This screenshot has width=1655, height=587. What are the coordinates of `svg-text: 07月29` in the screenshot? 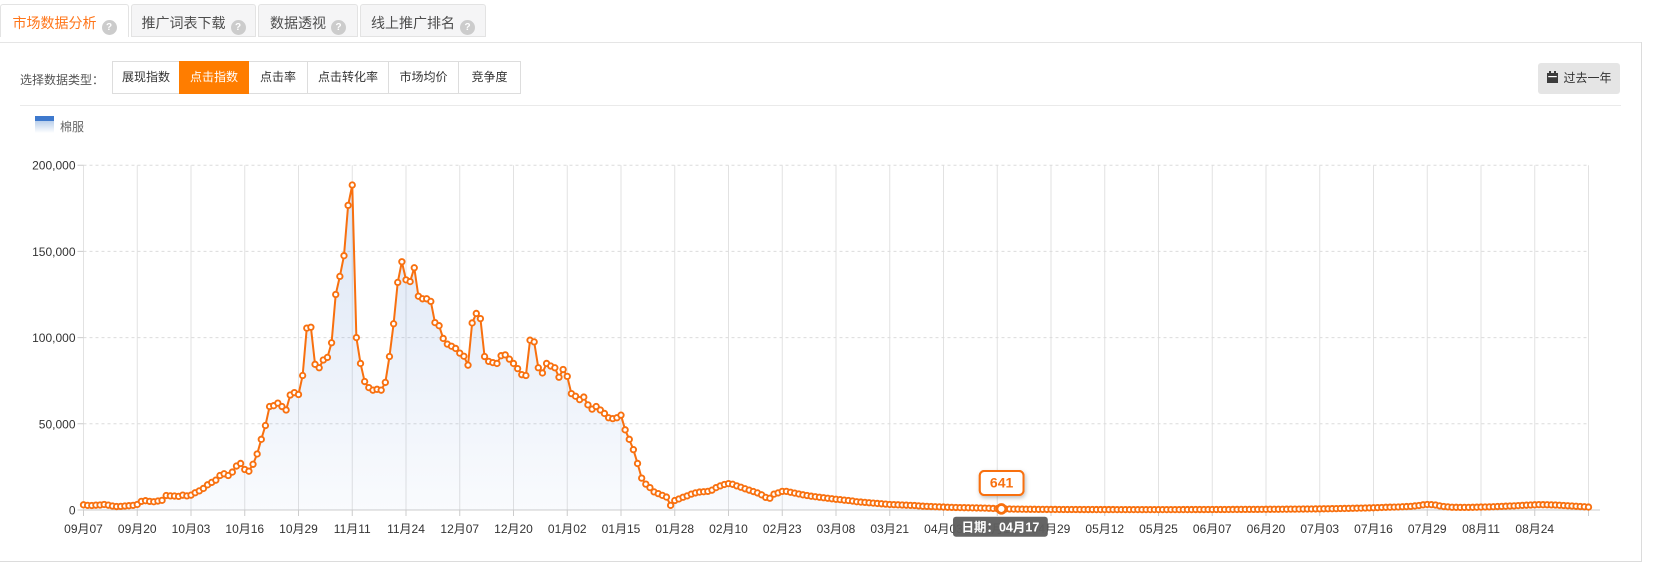 It's located at (1427, 529).